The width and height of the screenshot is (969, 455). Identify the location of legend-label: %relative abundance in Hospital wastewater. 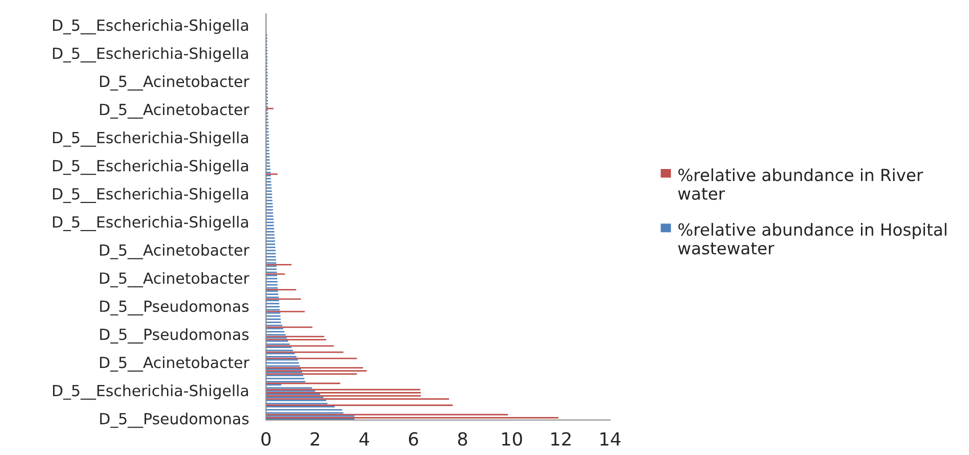
(812, 238).